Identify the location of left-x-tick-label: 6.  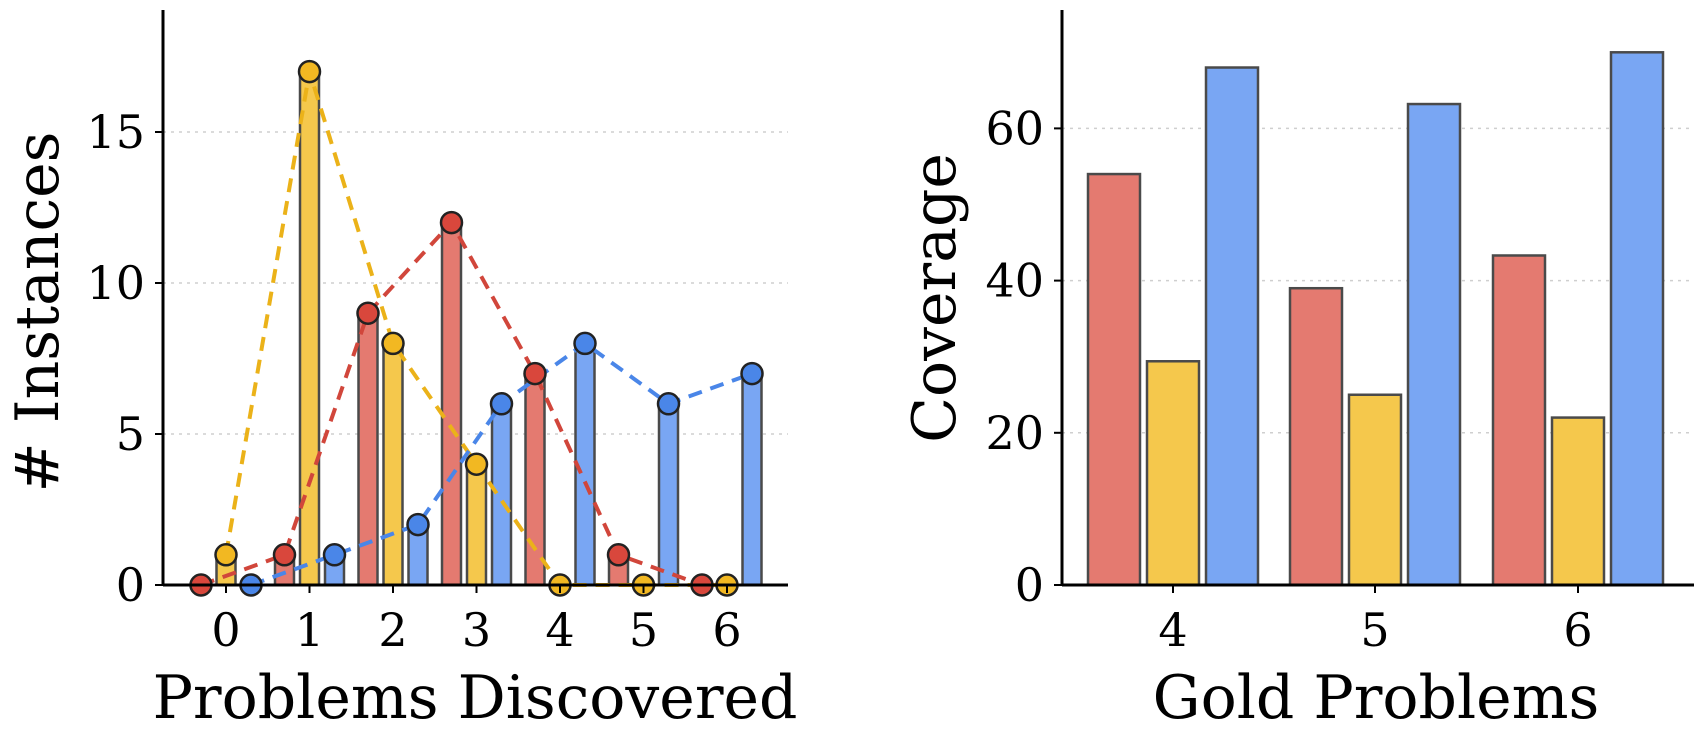
(726, 630).